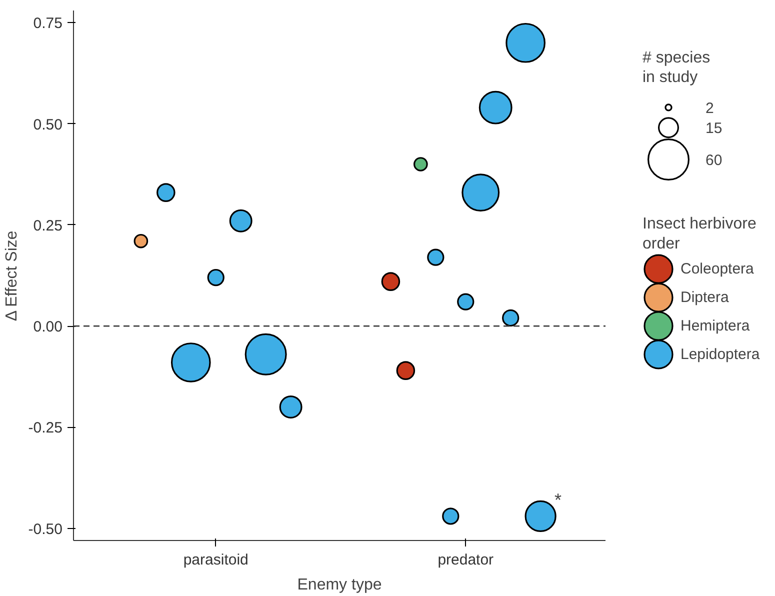 This screenshot has width=775, height=596. I want to click on y-tick-label: -0.50, so click(45, 529).